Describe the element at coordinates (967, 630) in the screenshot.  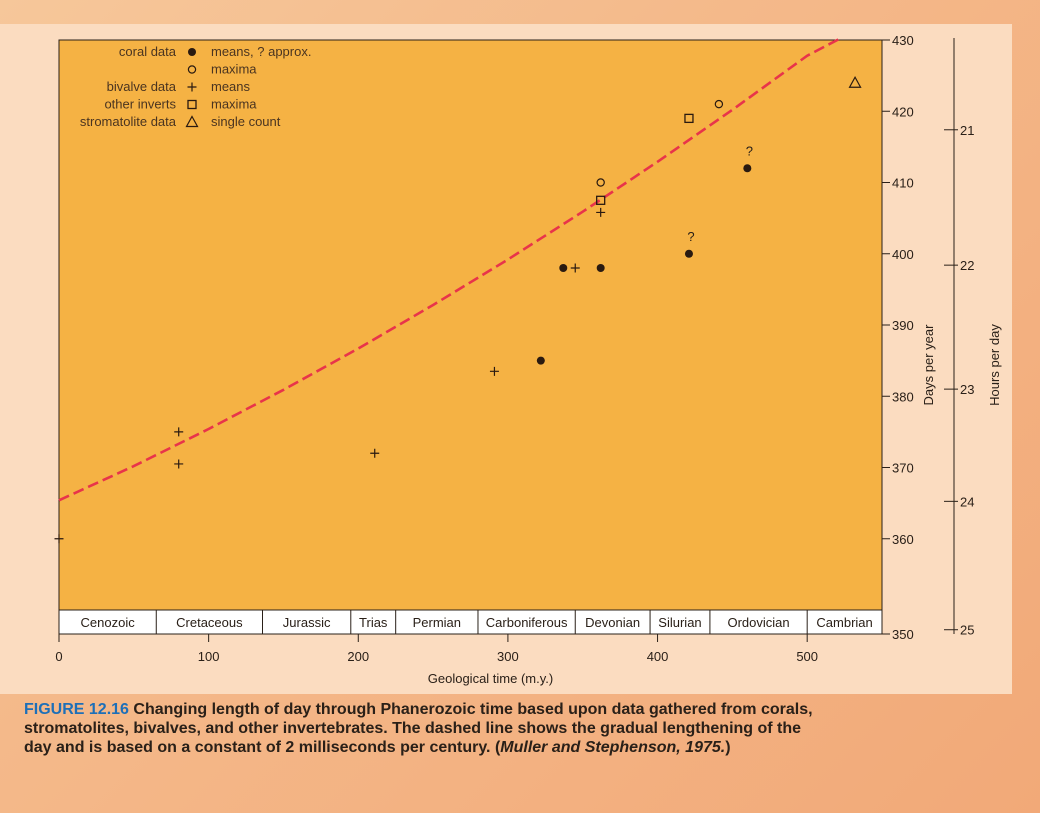
I see `hours-tick-label: 25` at that location.